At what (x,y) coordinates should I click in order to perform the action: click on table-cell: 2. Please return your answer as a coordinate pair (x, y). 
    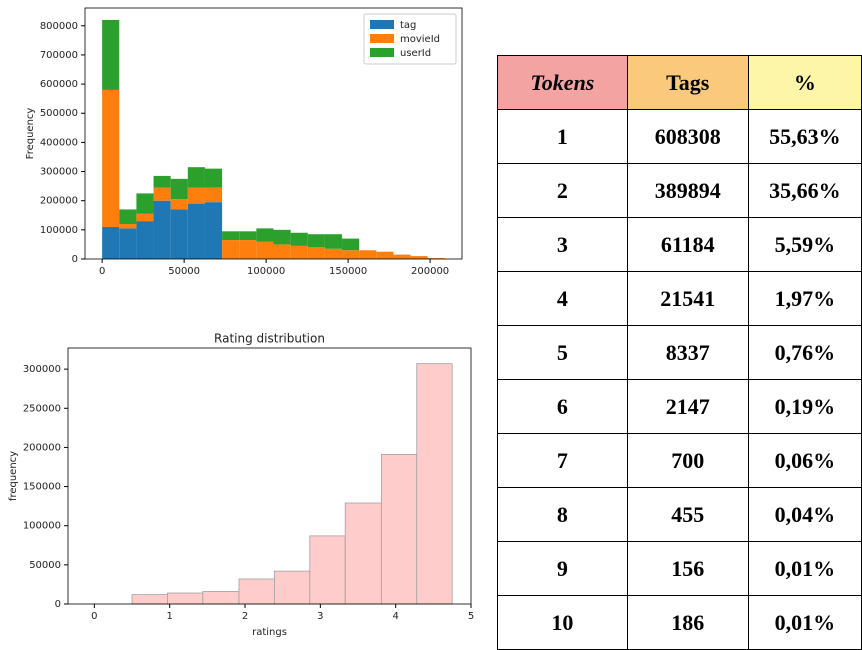
    Looking at the image, I should click on (562, 190).